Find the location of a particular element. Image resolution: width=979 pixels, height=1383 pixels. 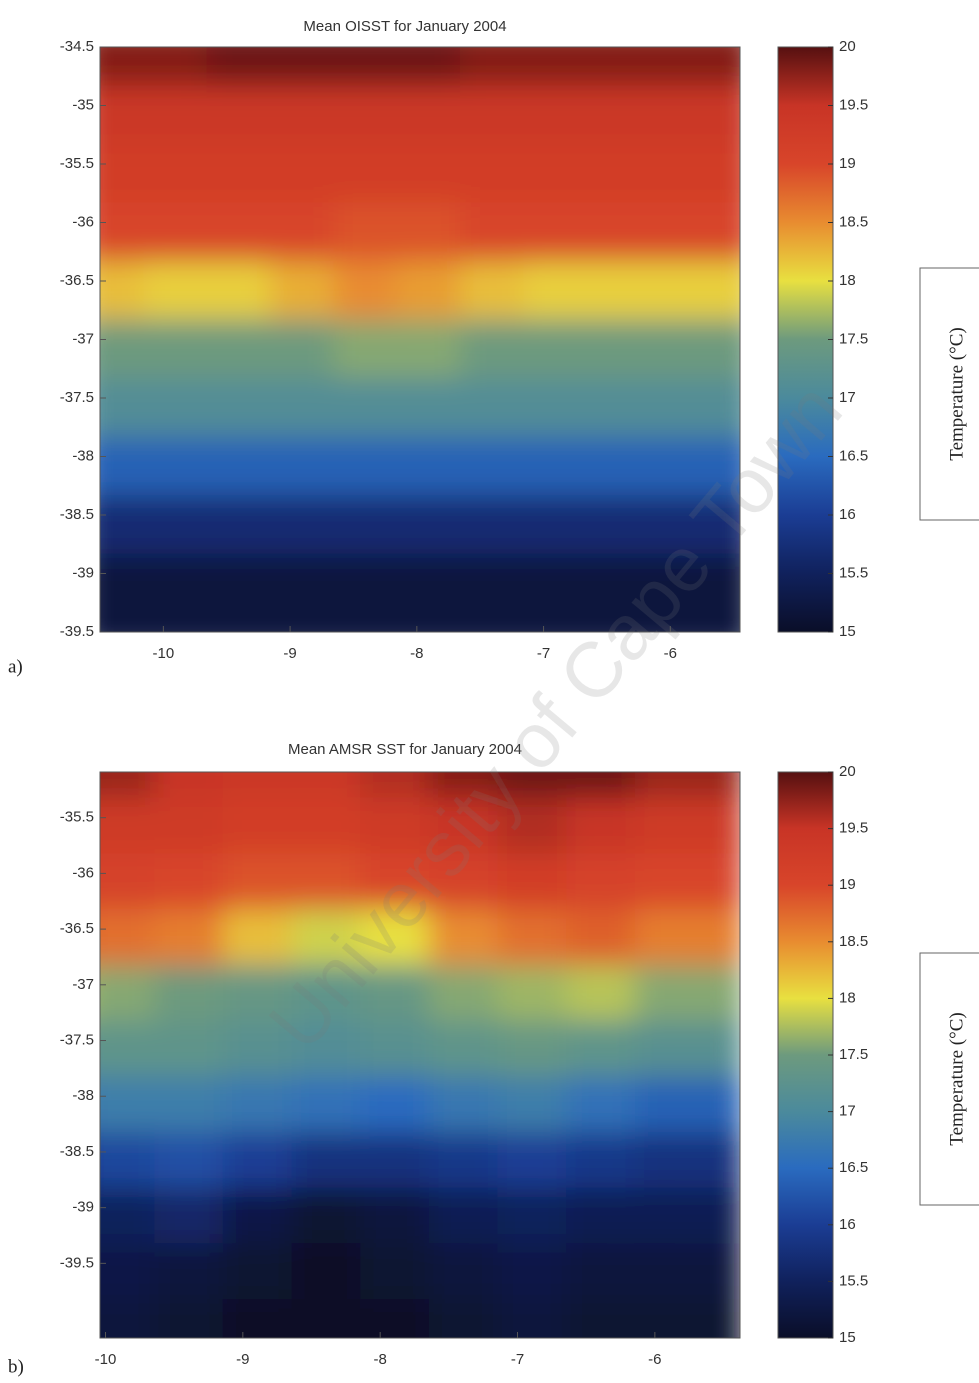

panel-label: b) is located at coordinates (16, 1366).